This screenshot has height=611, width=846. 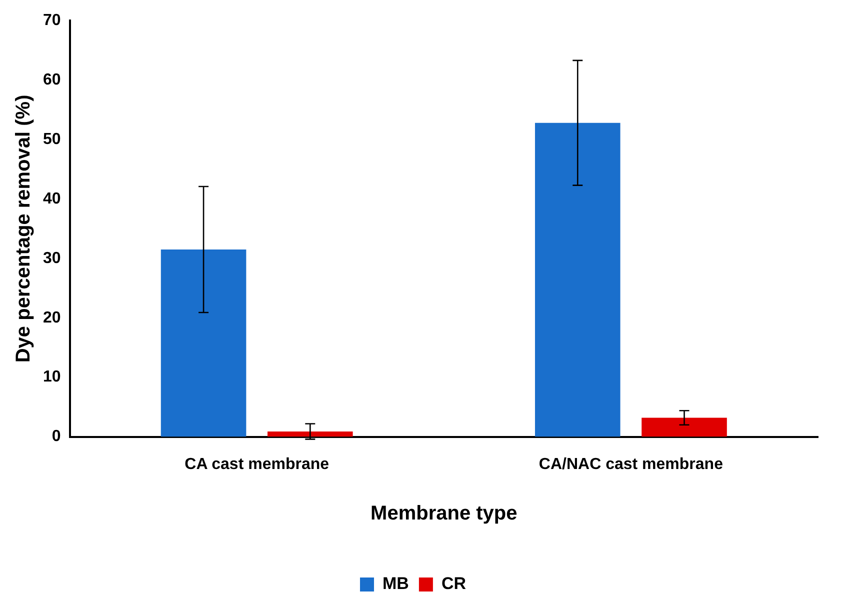 I want to click on x-tick-label: CA cast membrane, so click(x=257, y=464).